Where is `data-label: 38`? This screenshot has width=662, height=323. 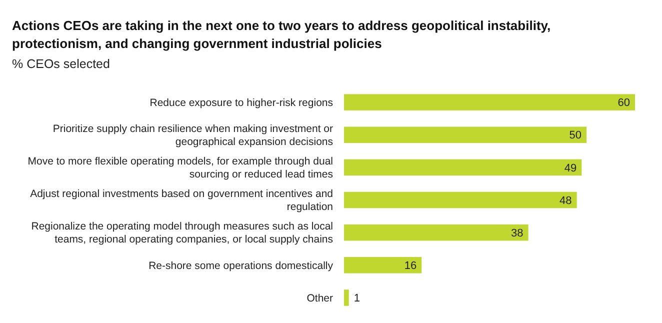
data-label: 38 is located at coordinates (517, 233).